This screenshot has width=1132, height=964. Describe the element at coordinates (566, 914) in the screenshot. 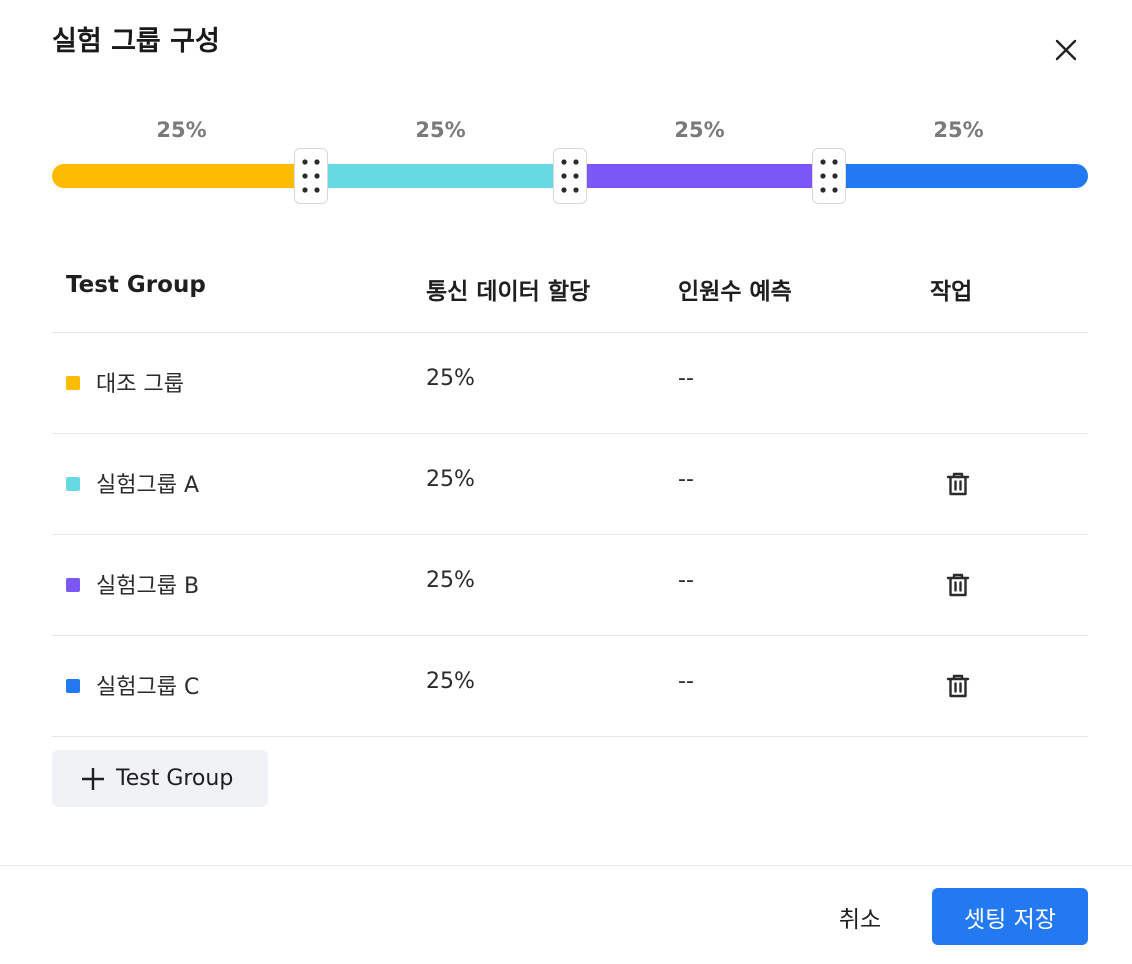

I see `dialog-footer: 취소 셋팅 저장` at that location.